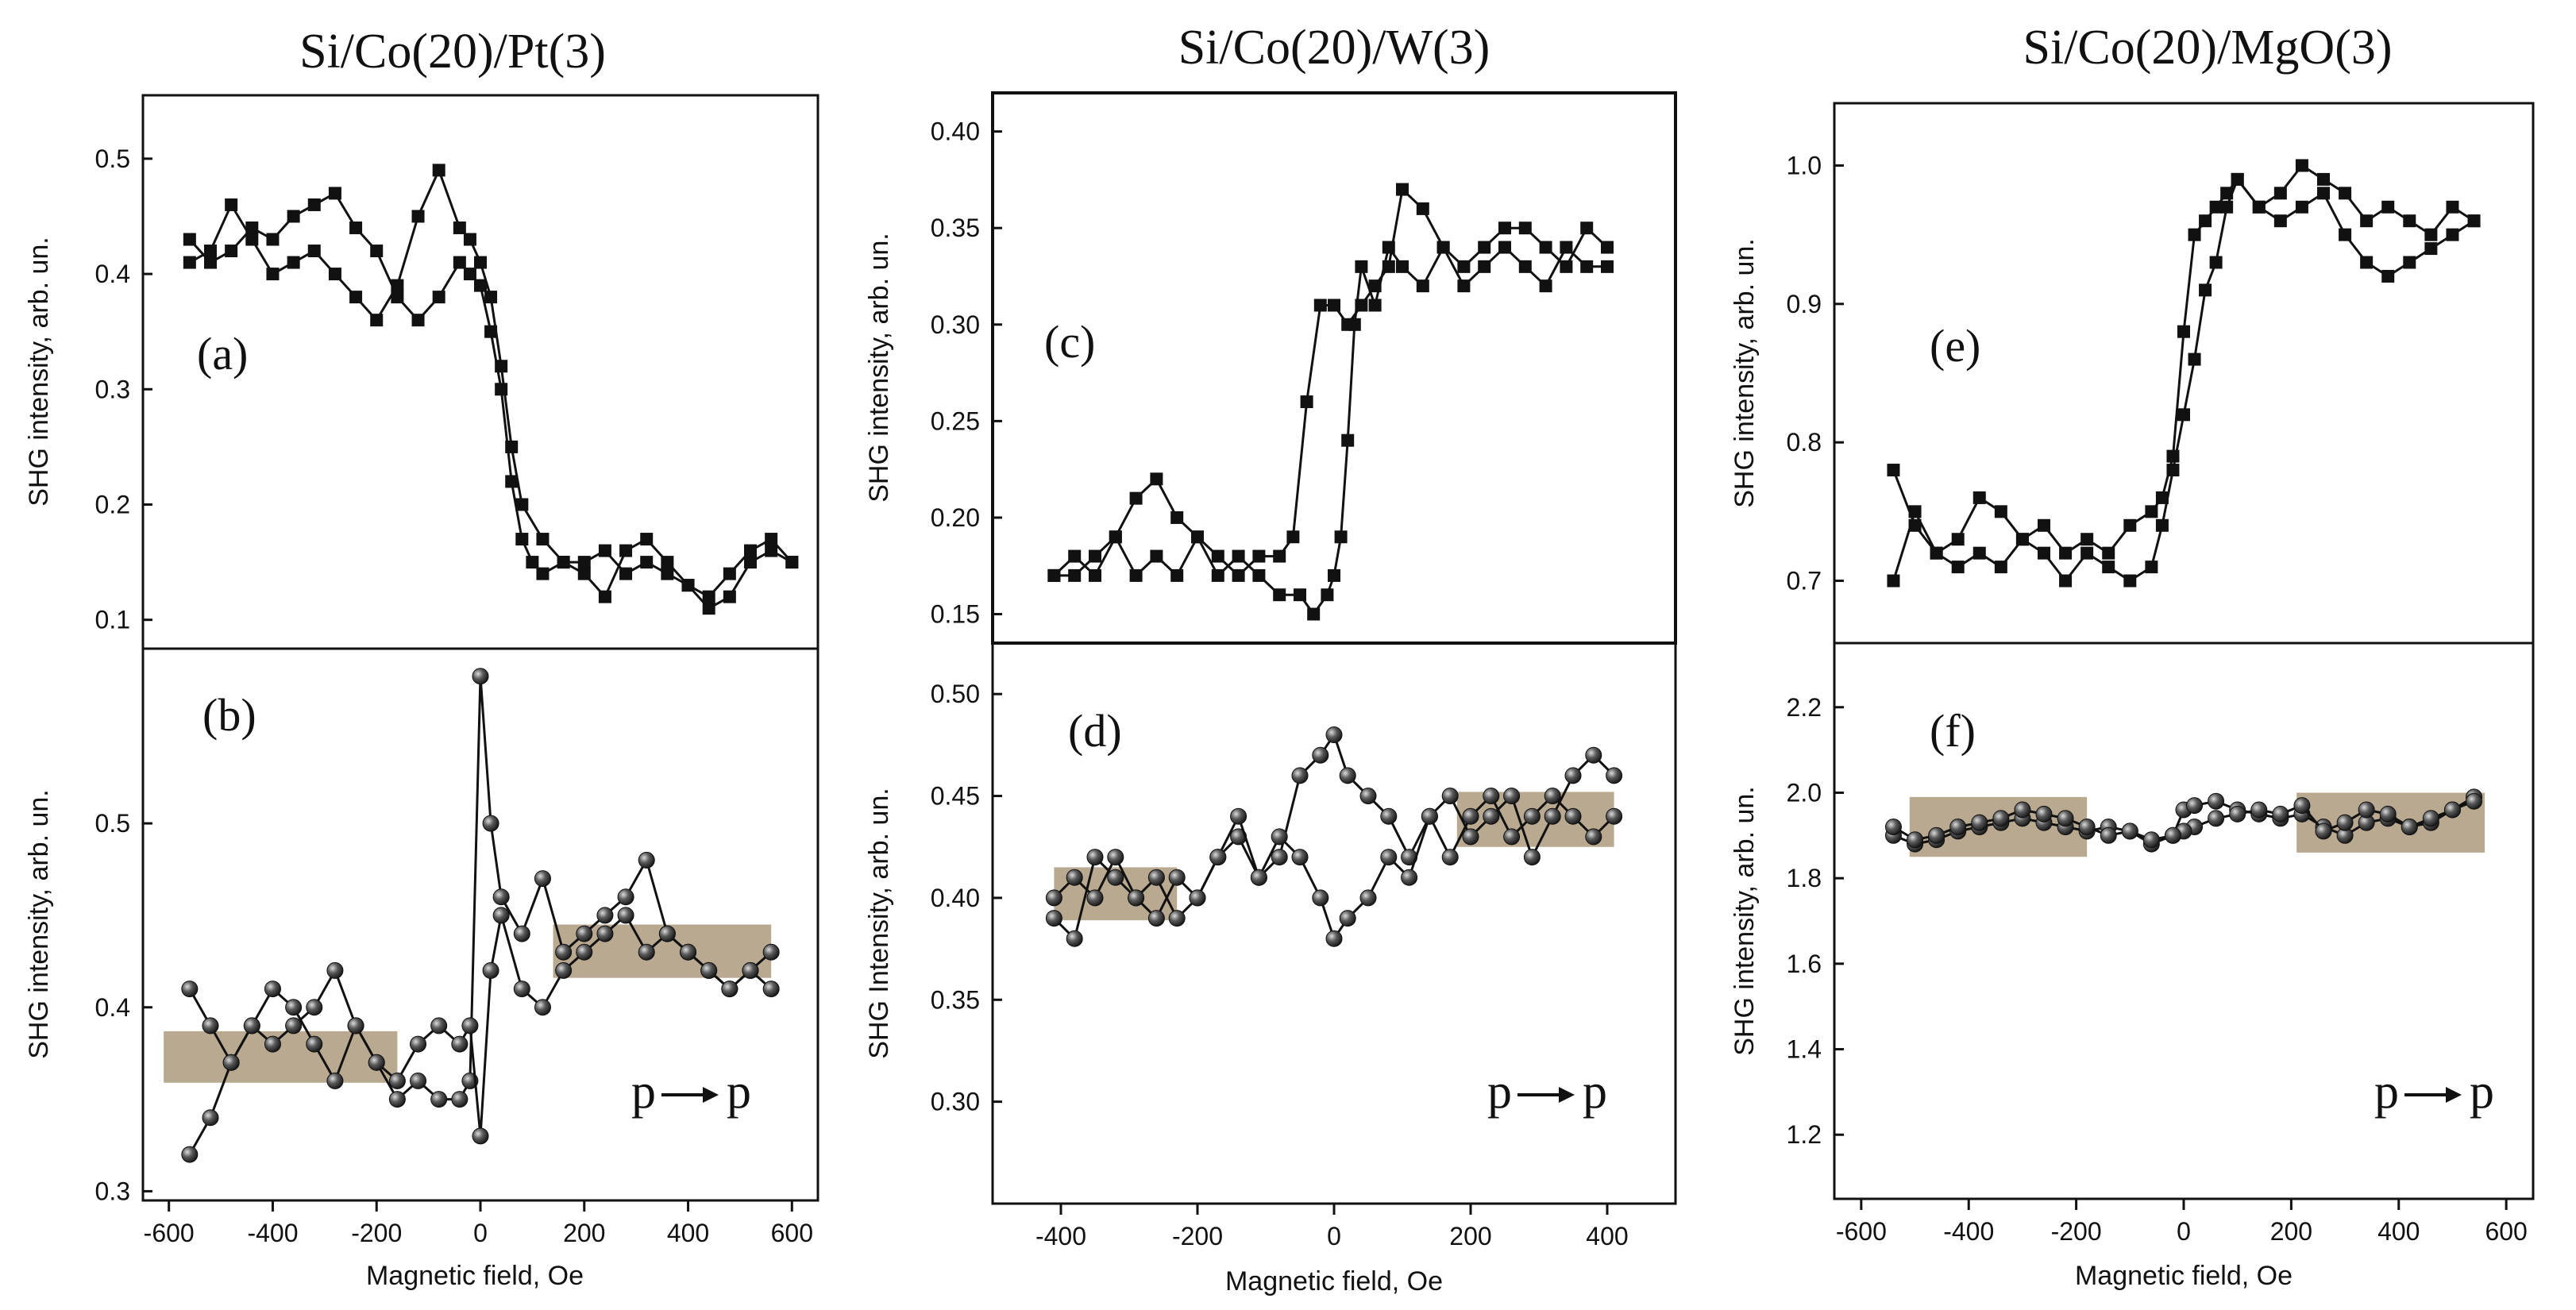  I want to click on panel-b-xtick-label-0: -600, so click(169, 1233).